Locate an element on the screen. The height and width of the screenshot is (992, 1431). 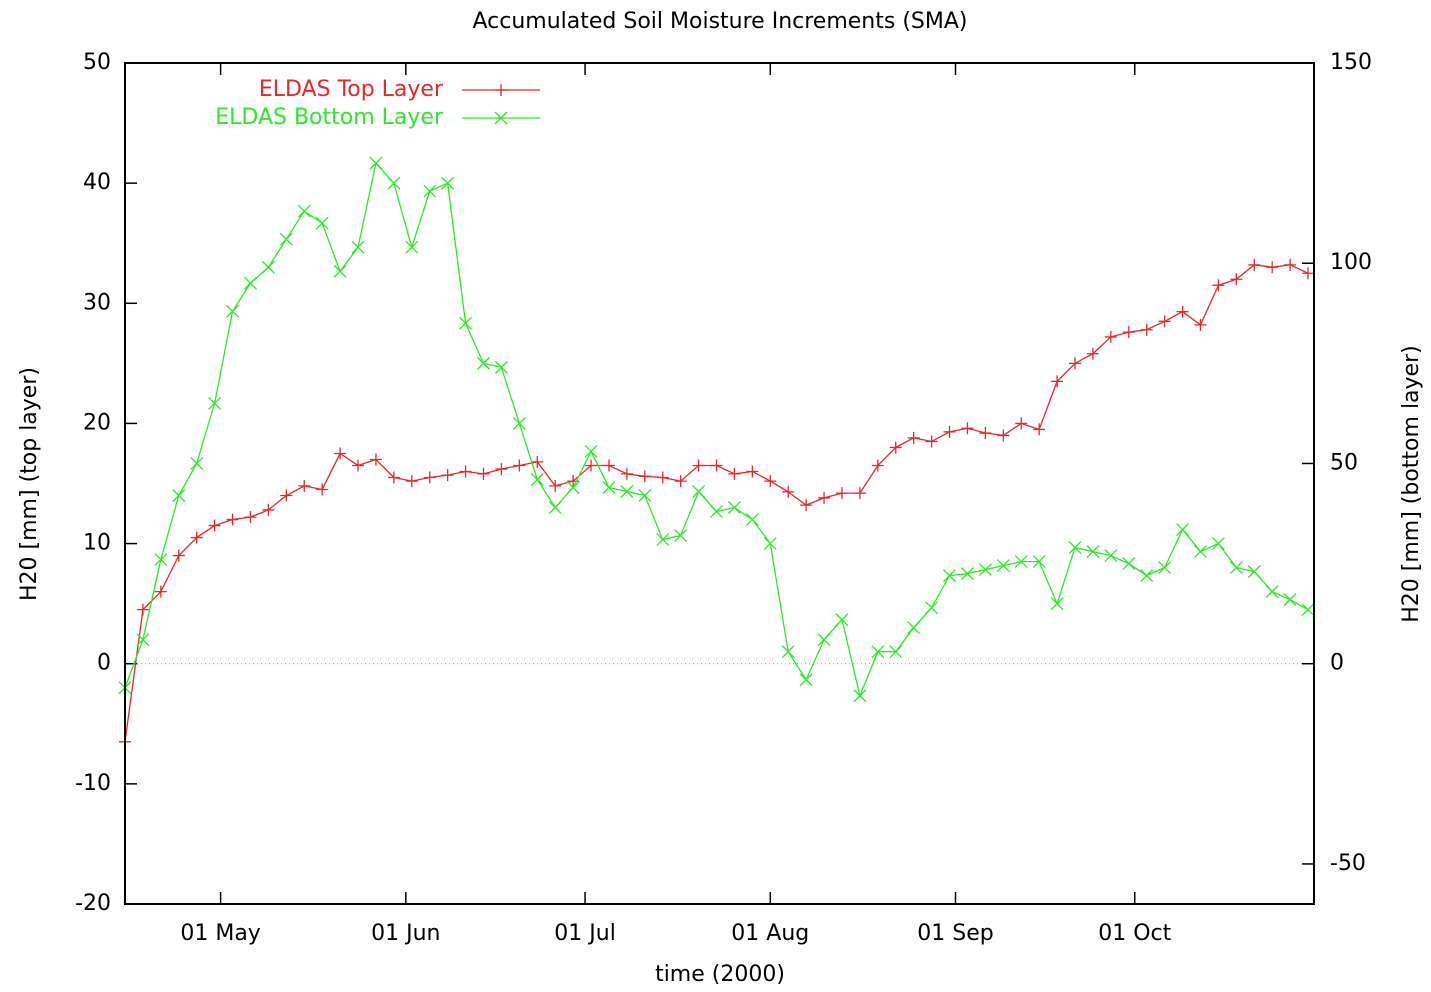
legend-label: ELDAS Top Layer is located at coordinates (351, 89).